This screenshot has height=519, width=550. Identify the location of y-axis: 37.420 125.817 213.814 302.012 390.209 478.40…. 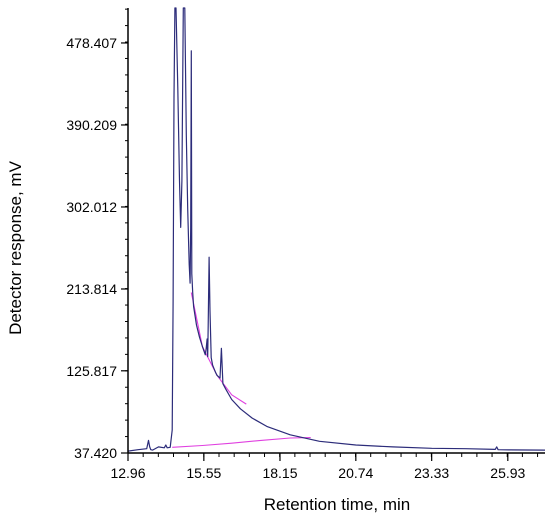
(97, 234).